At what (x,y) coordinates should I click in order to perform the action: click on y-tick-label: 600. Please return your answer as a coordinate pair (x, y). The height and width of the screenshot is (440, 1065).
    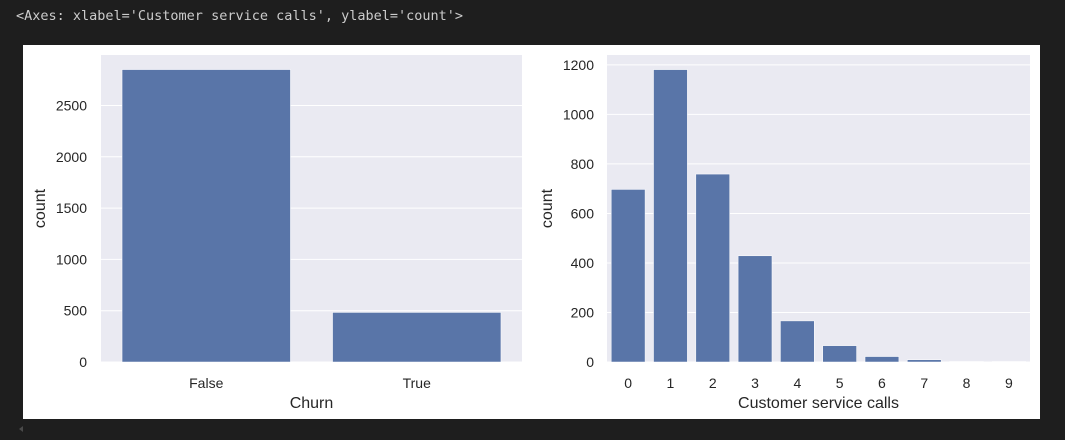
    Looking at the image, I should click on (583, 213).